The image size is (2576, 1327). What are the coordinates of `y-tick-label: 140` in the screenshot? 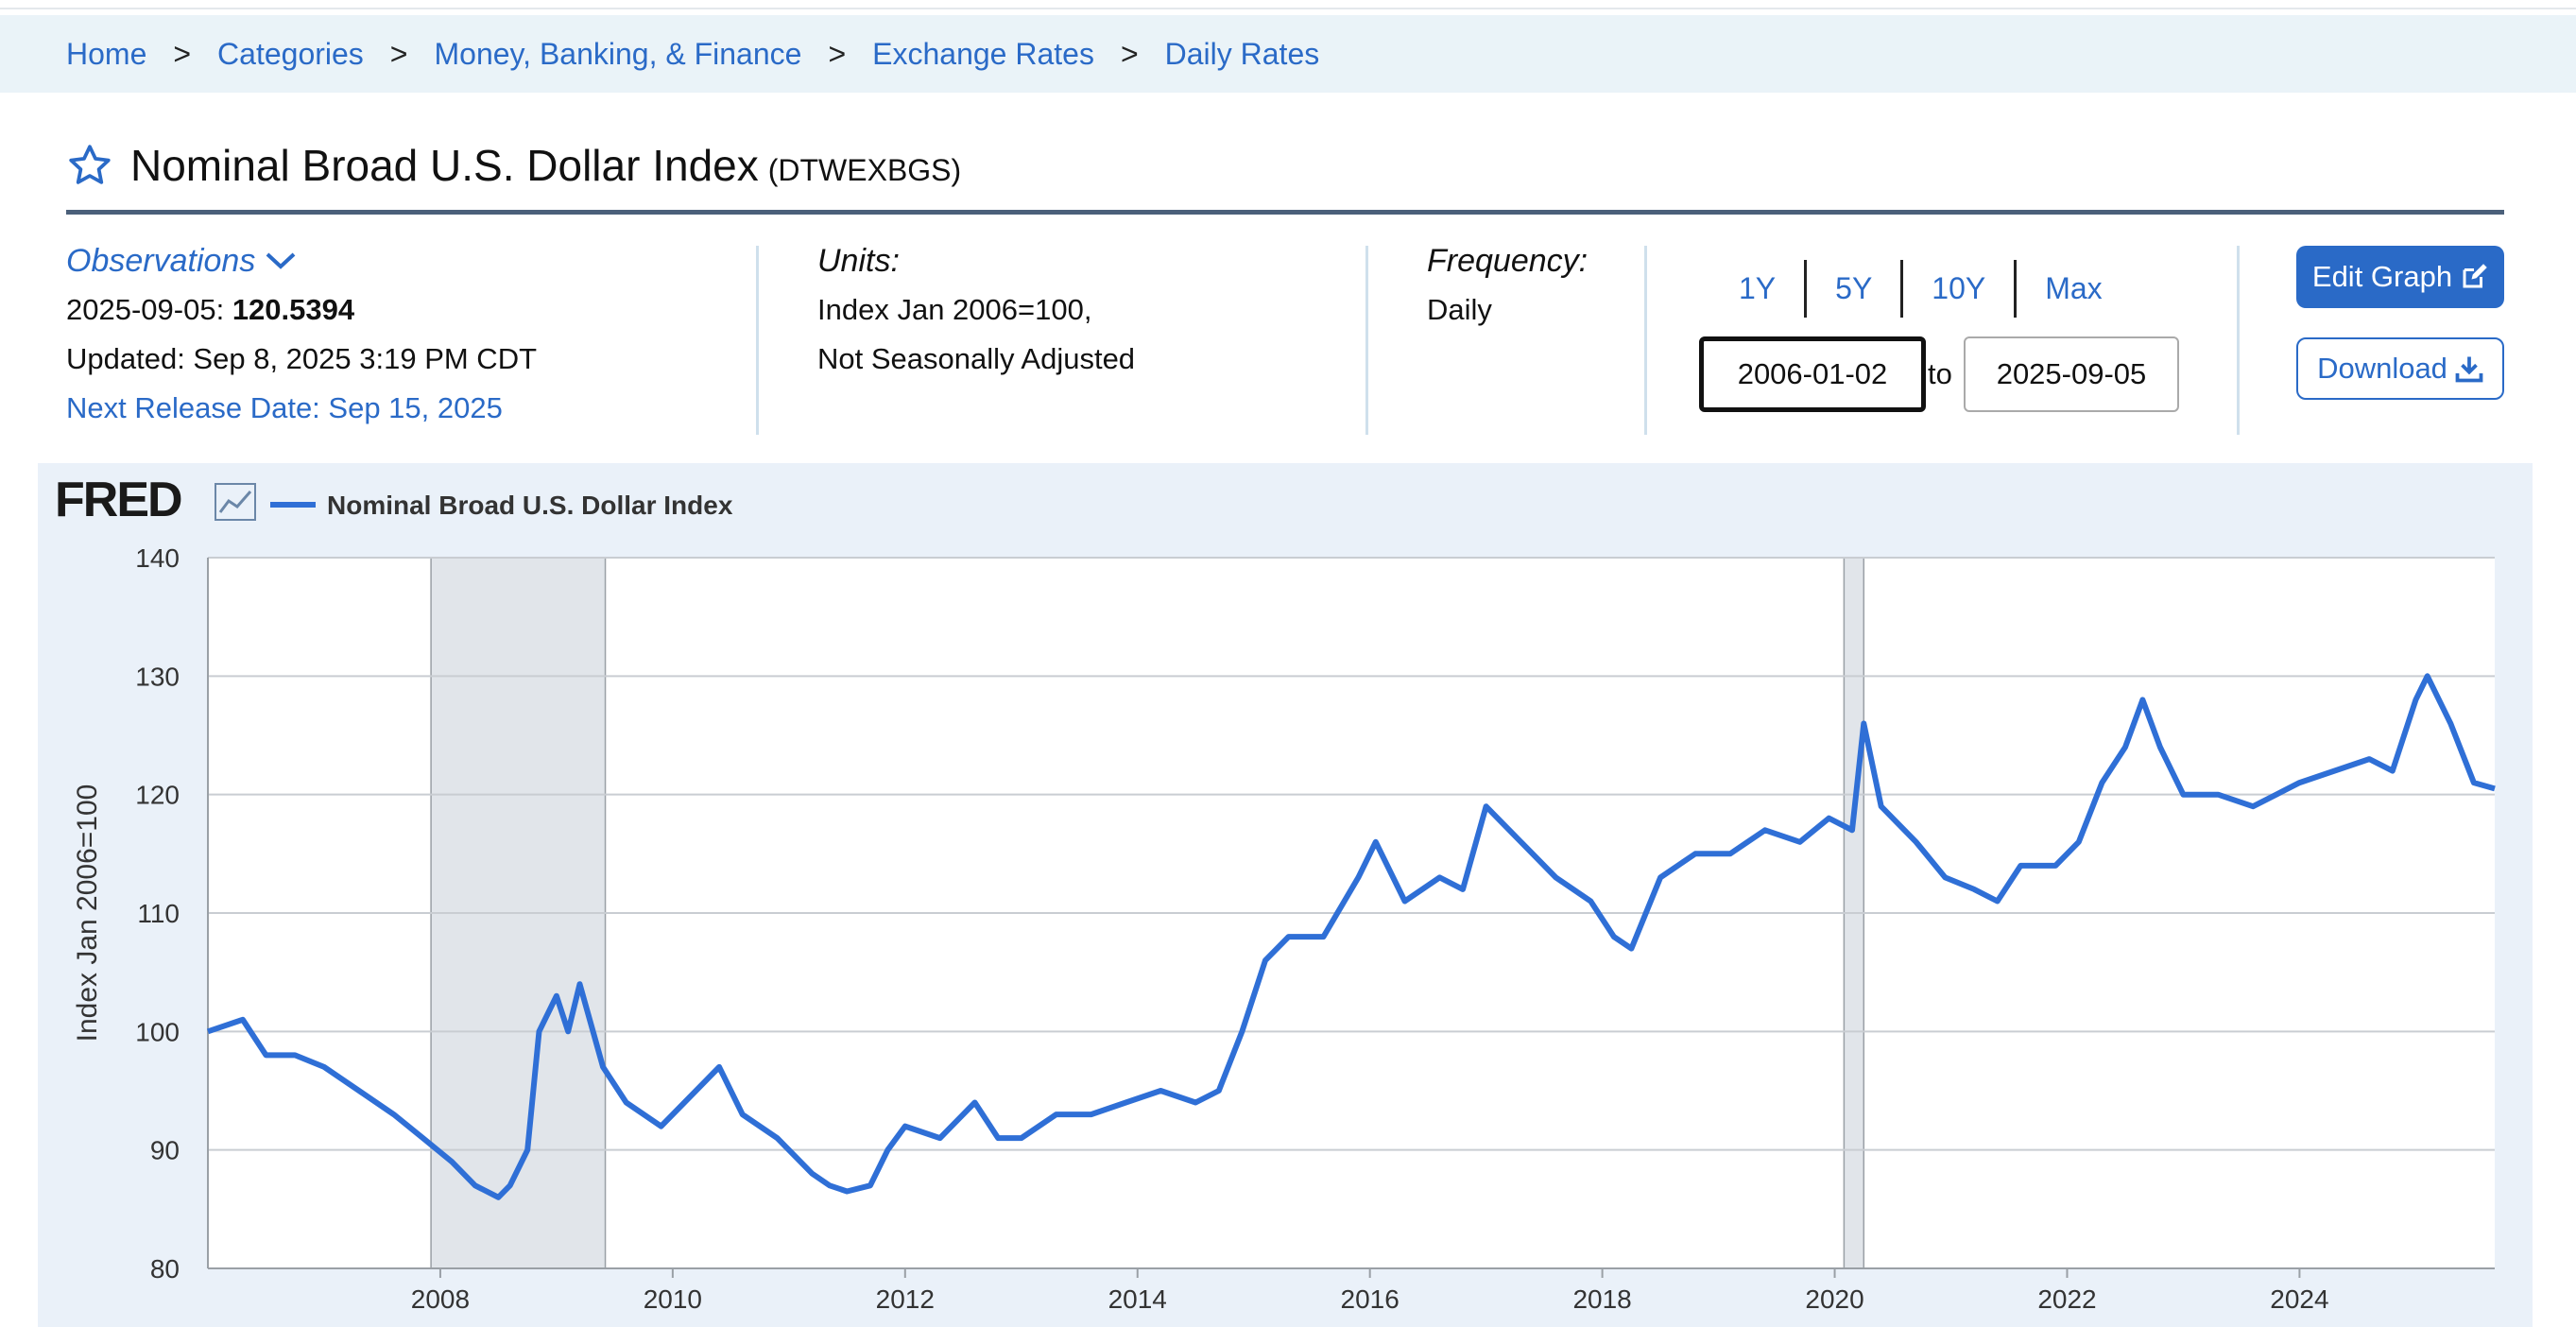 It's located at (157, 558).